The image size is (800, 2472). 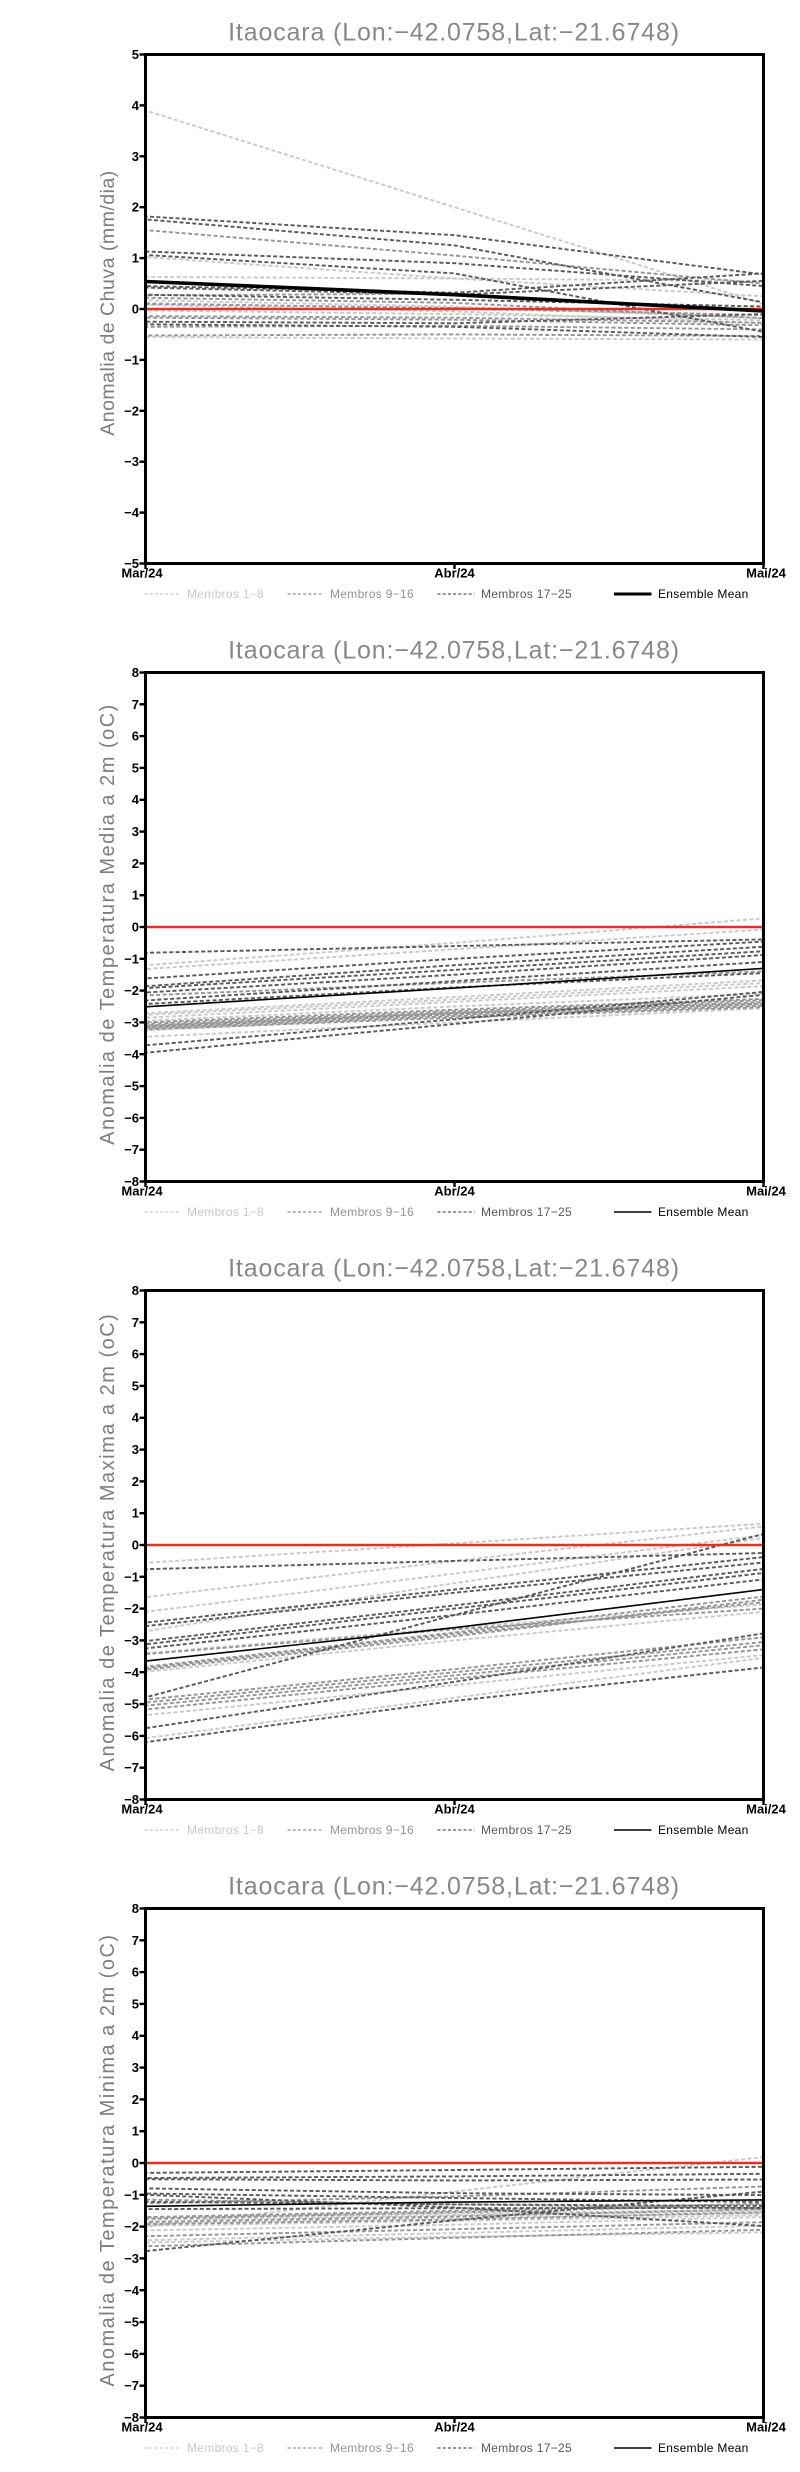 I want to click on svg-text: Anomalia de Chuva (mm/dia), so click(x=108, y=303).